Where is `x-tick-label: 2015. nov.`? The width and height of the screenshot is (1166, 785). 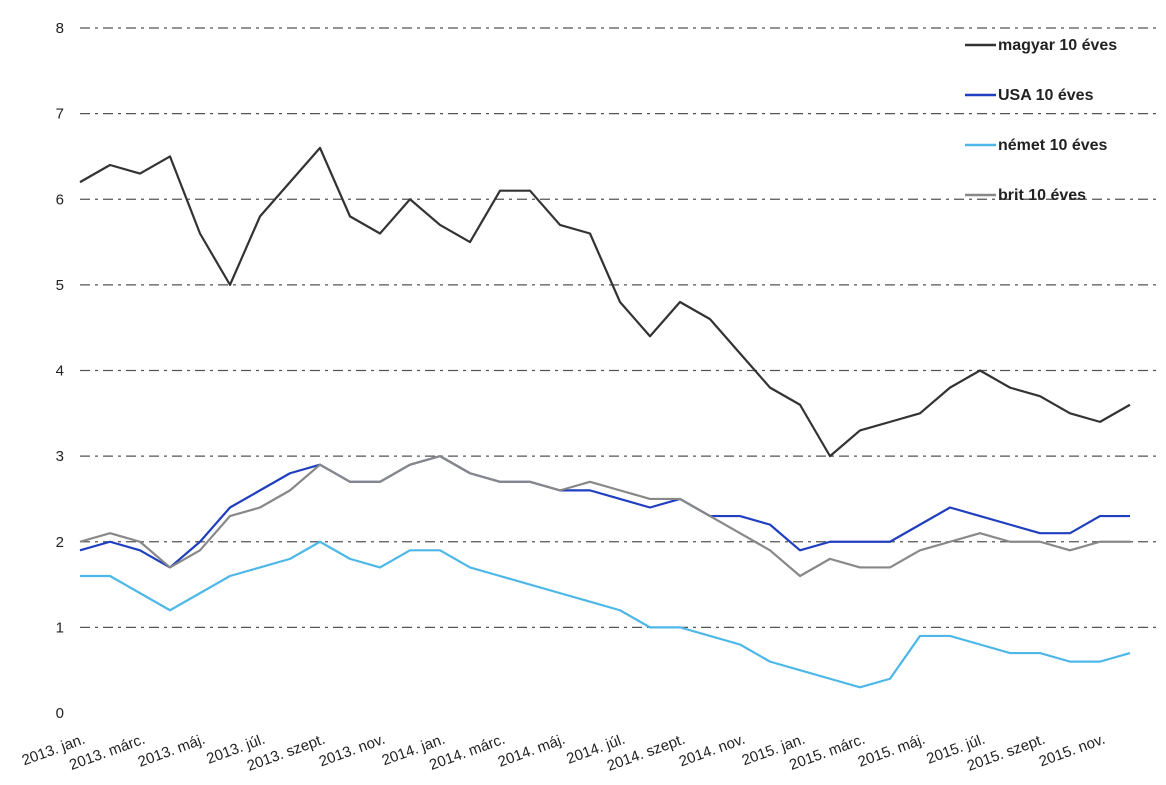 x-tick-label: 2015. nov. is located at coordinates (1072, 751).